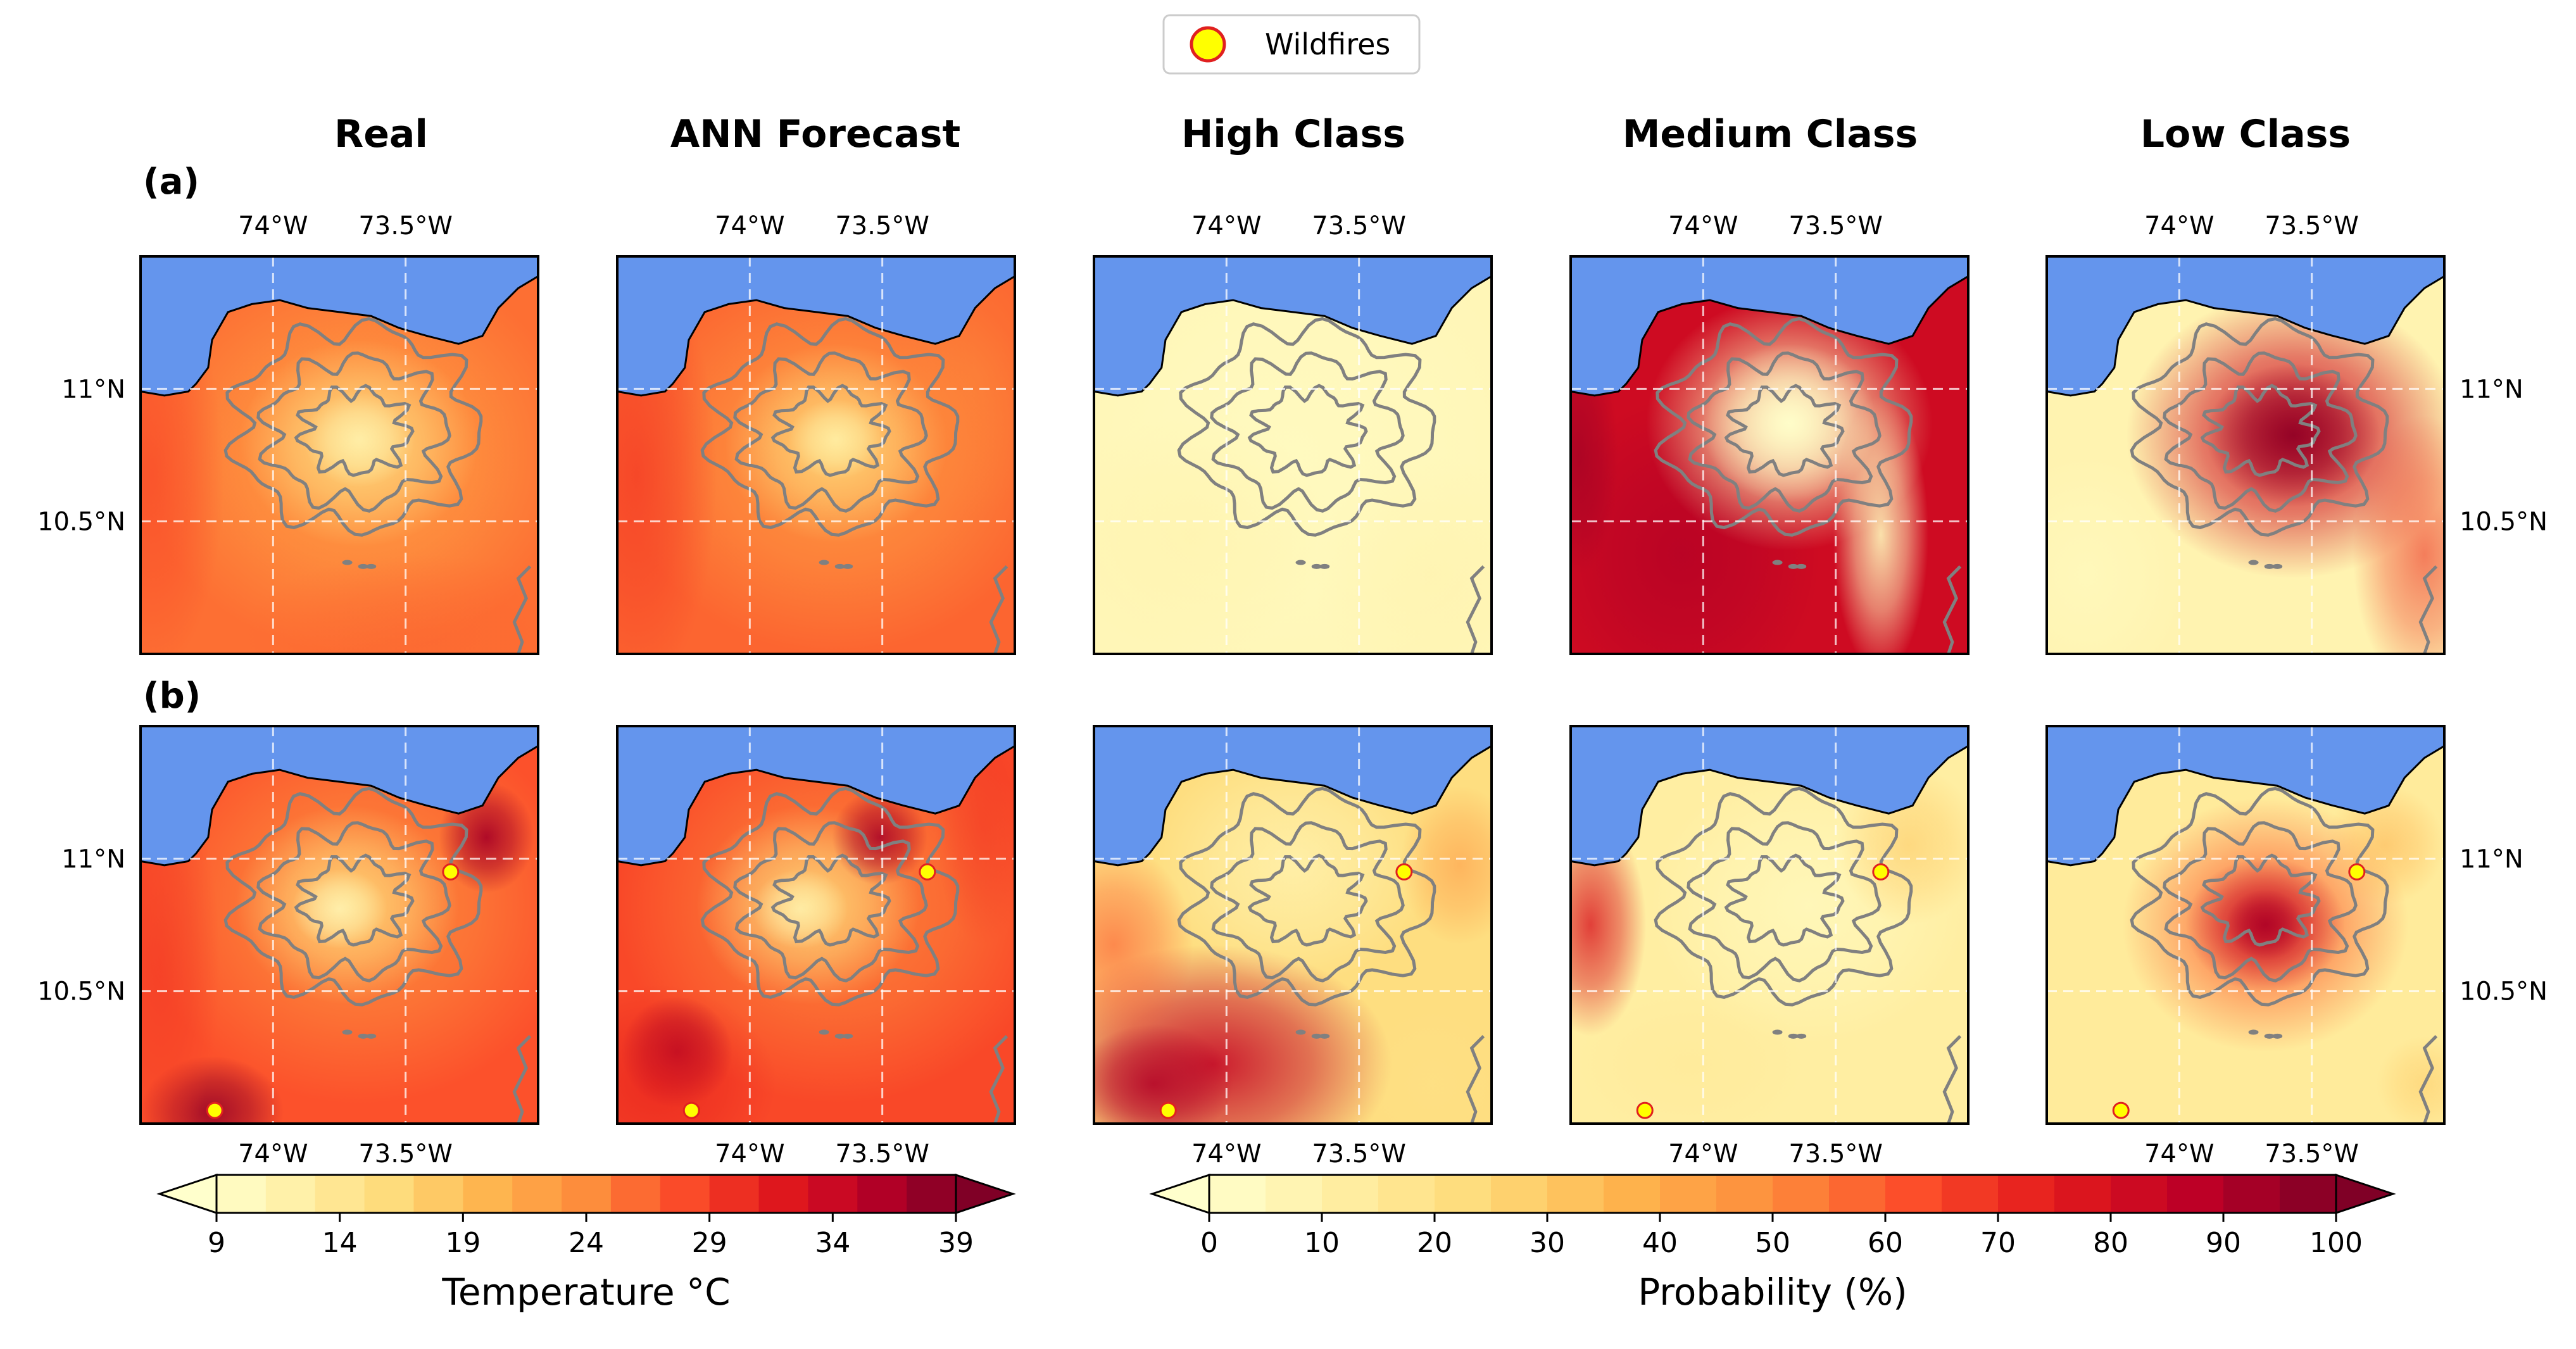 The width and height of the screenshot is (2576, 1349). What do you see at coordinates (2336, 1243) in the screenshot?
I see `colorbar-tick-label: 100` at bounding box center [2336, 1243].